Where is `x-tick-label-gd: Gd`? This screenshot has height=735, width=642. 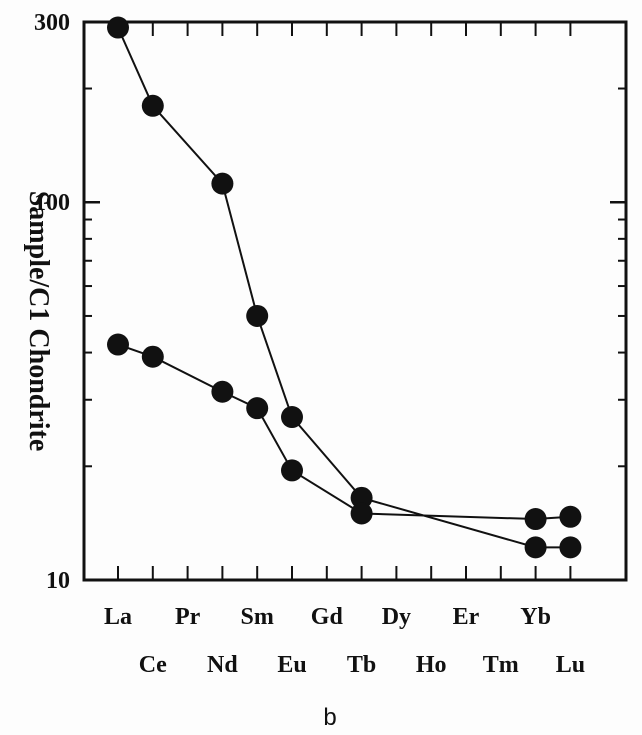 x-tick-label-gd: Gd is located at coordinates (327, 617).